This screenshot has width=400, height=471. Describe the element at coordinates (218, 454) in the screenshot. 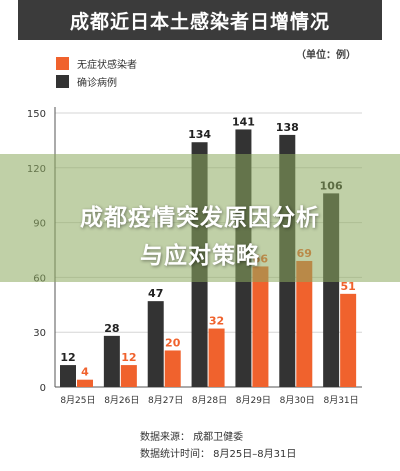

I see `data-period: 数据统计时间： 8月25日–8月31日` at that location.